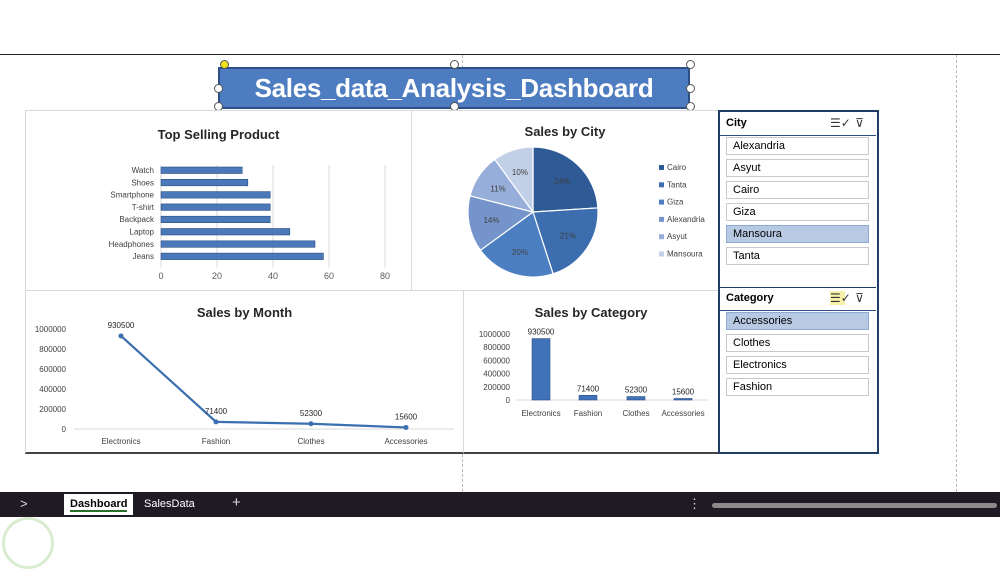  What do you see at coordinates (677, 236) in the screenshot?
I see `legend-label: Asyut` at bounding box center [677, 236].